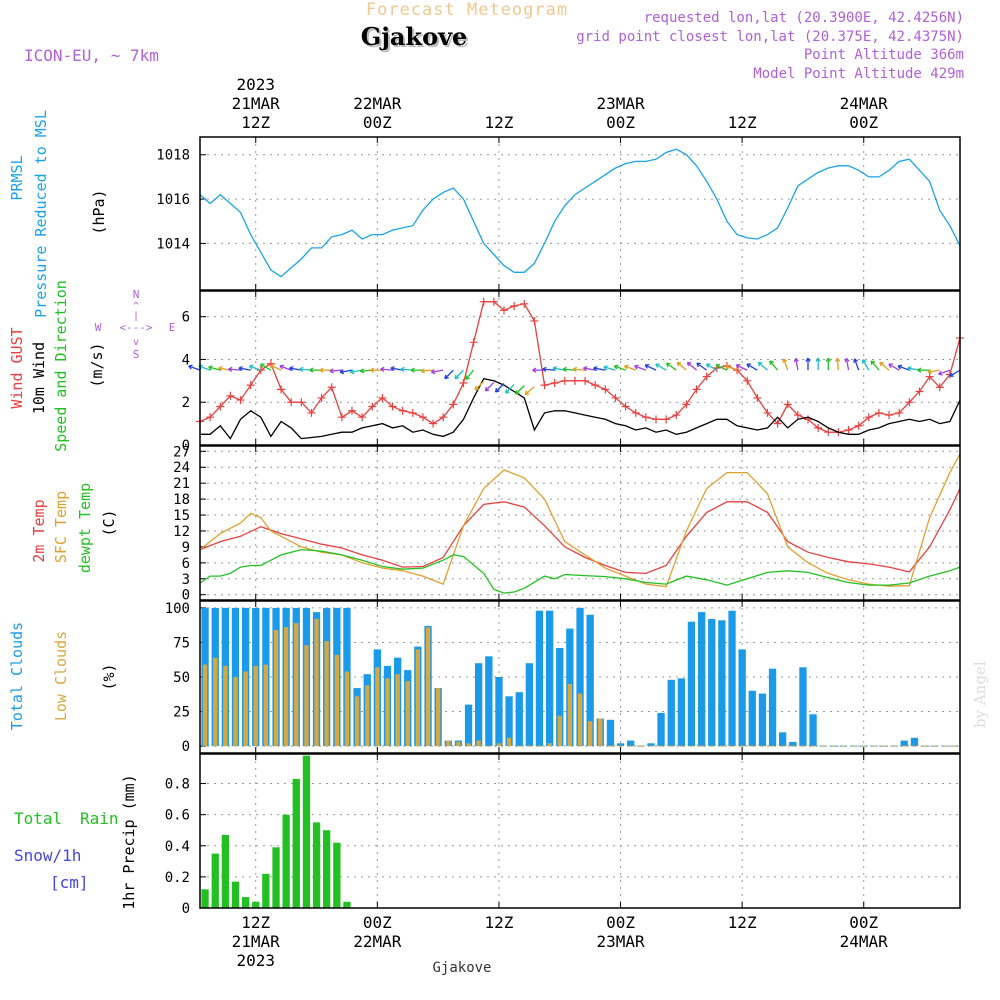 The width and height of the screenshot is (1000, 1000). I want to click on y-label: Pressure Reduced to MSL, so click(41, 214).